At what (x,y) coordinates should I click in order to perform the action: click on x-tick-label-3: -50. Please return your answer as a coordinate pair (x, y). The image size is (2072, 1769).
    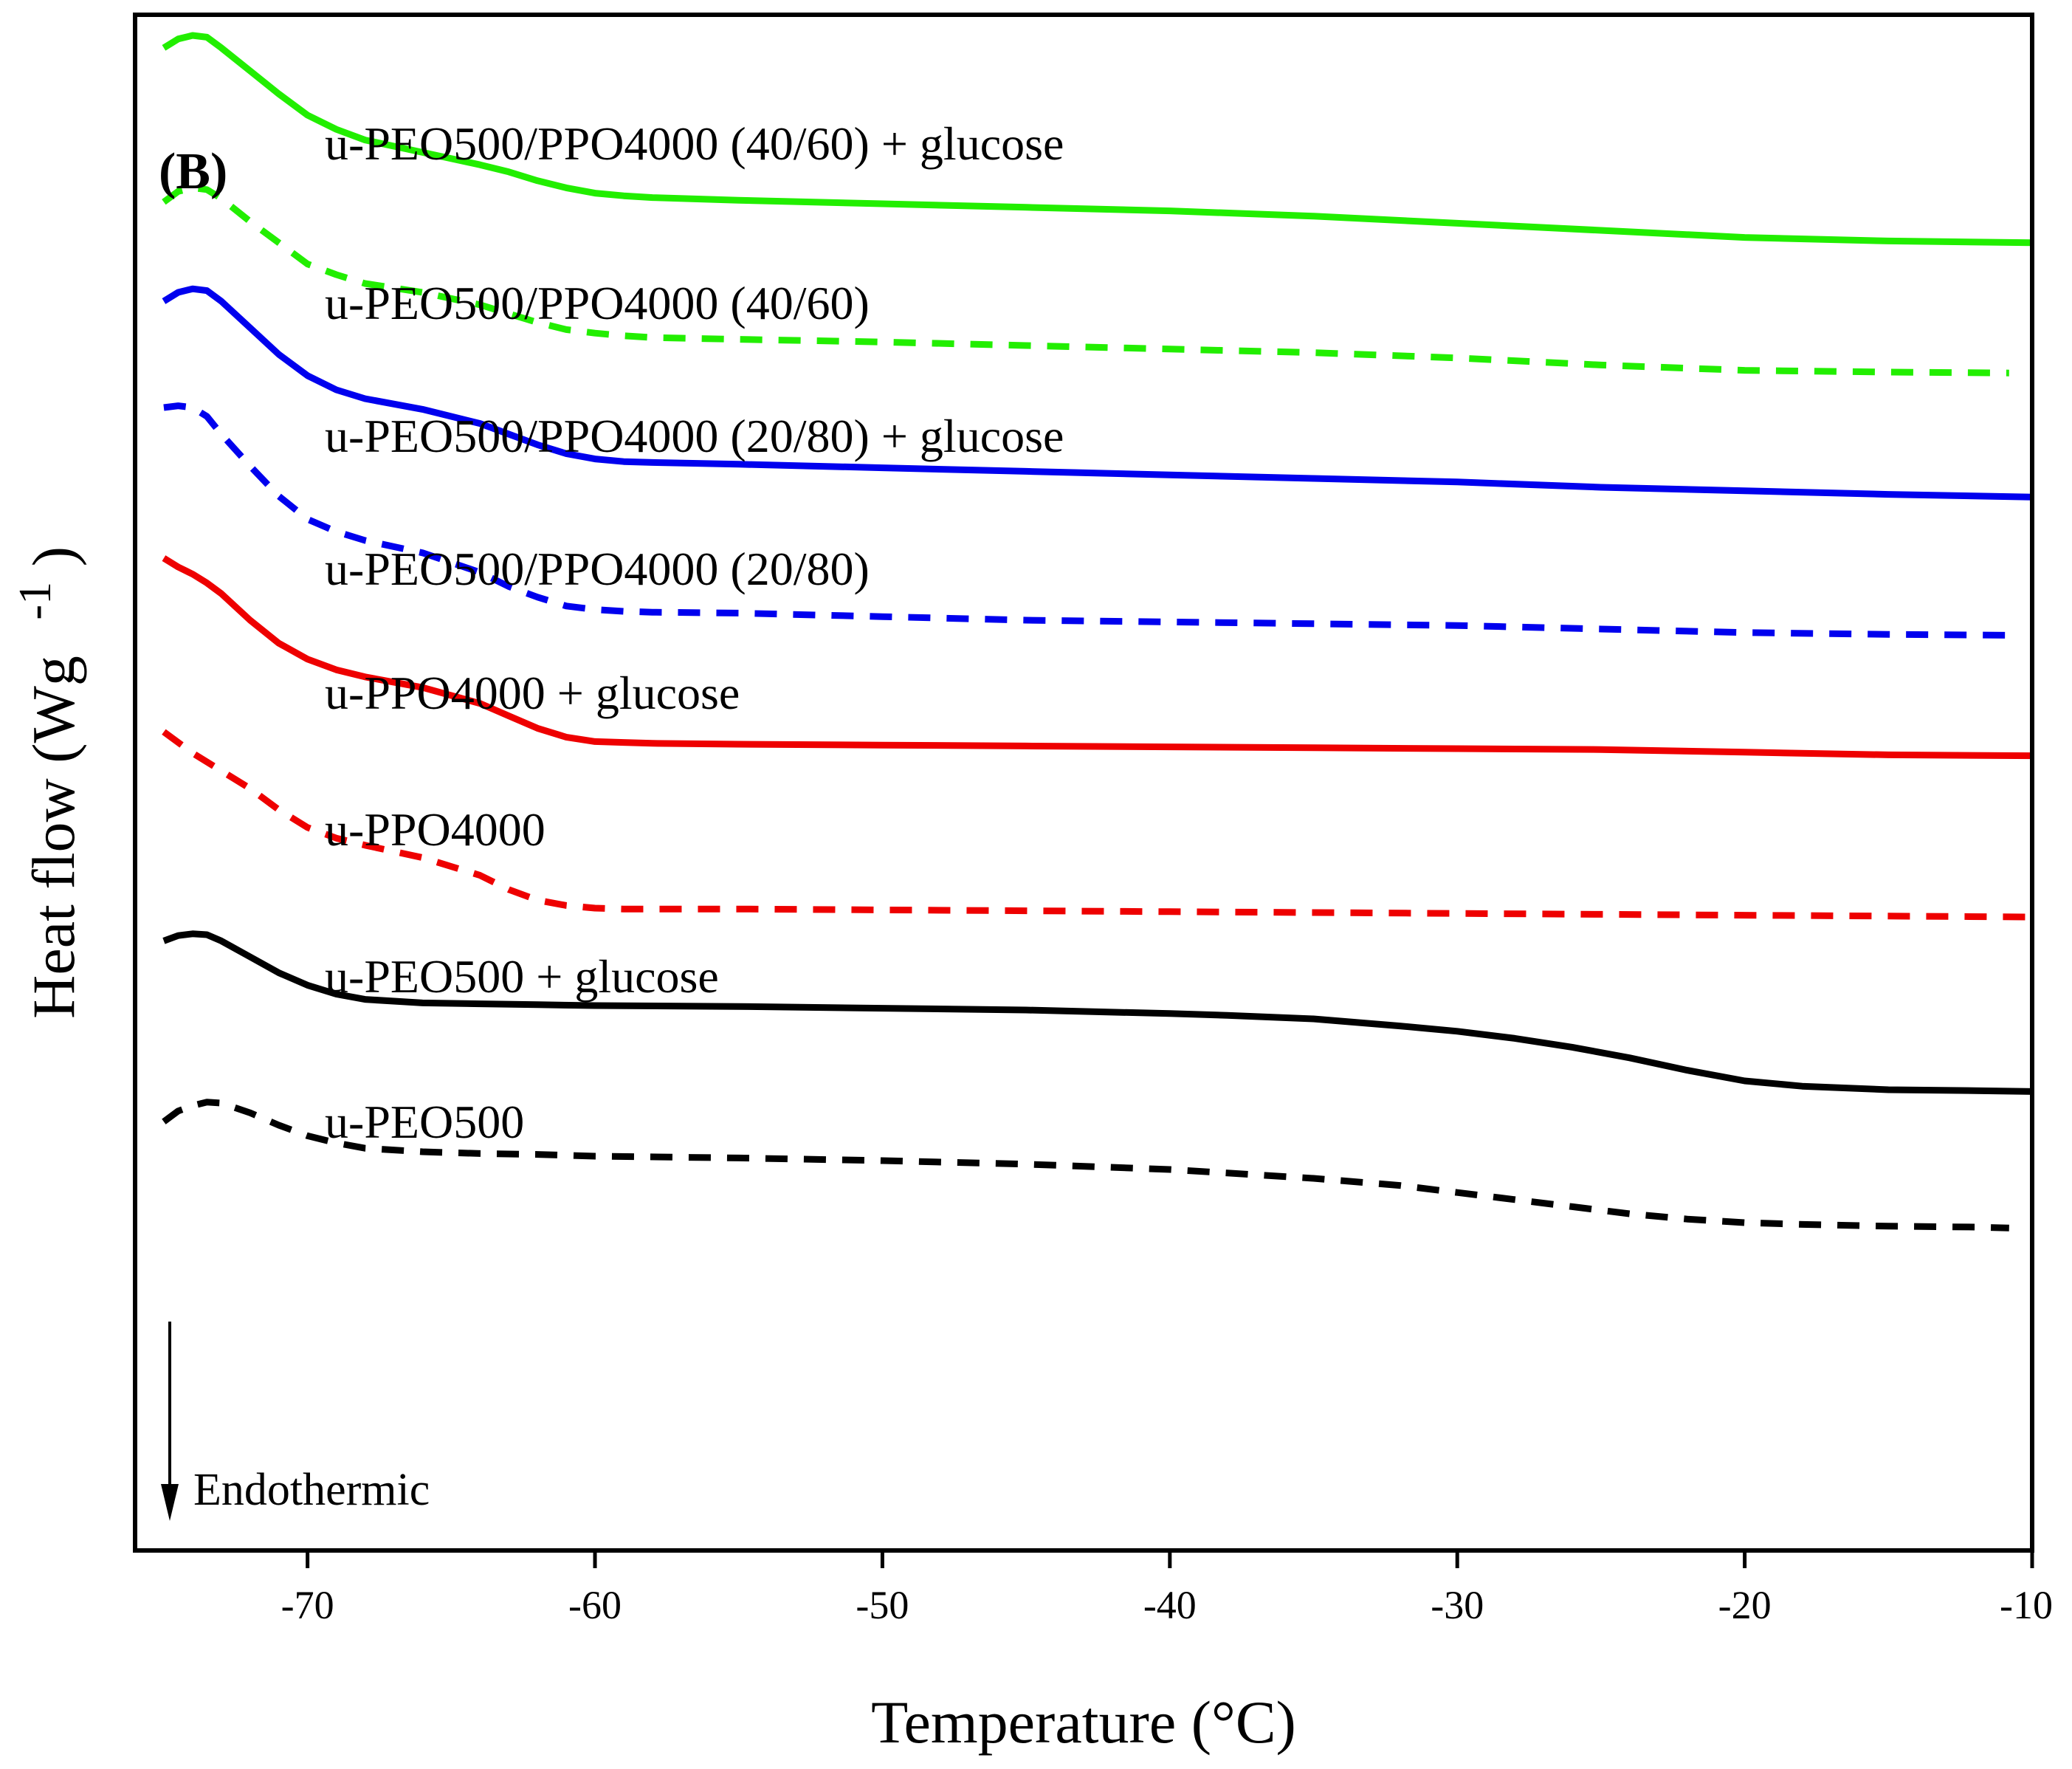
    Looking at the image, I should click on (883, 1605).